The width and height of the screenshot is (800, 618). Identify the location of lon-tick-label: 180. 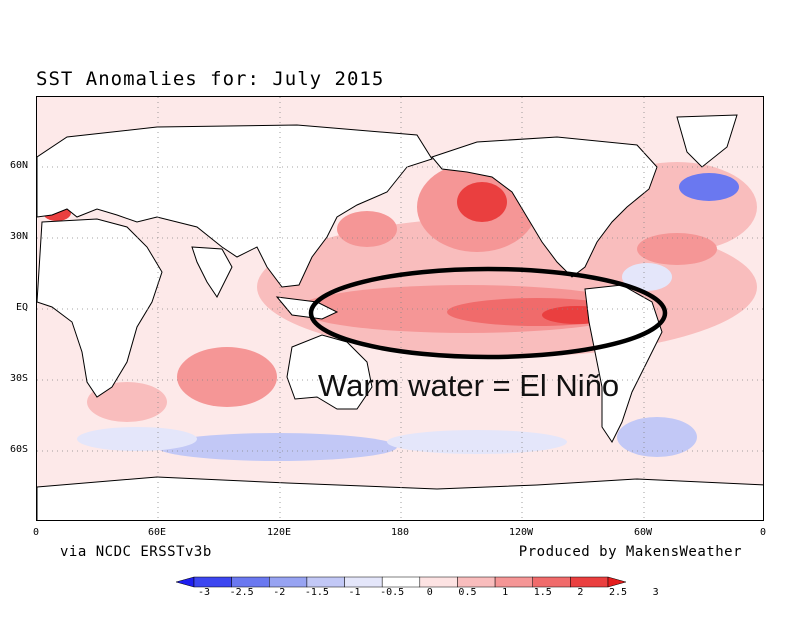
(400, 532).